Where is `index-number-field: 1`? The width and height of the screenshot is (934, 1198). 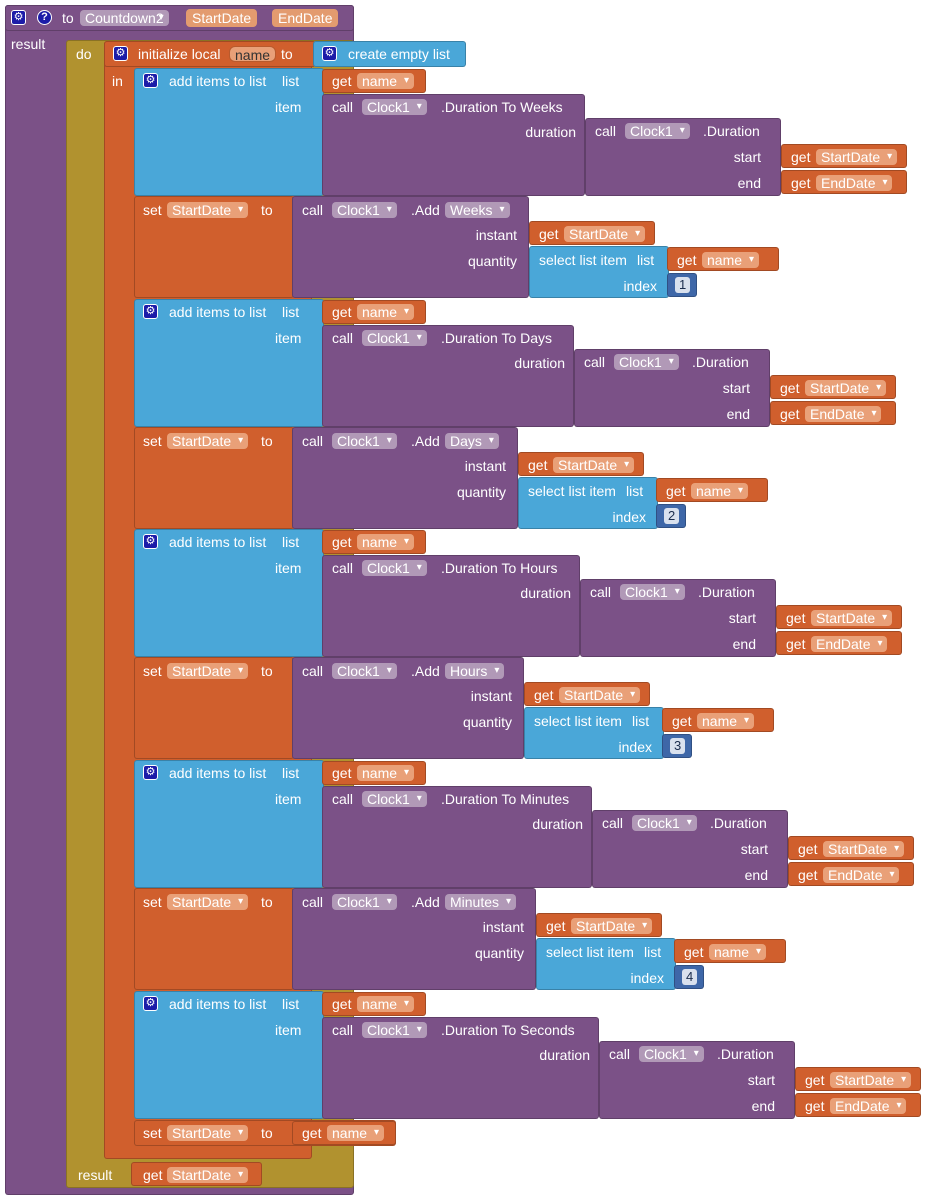
index-number-field: 1 is located at coordinates (683, 285).